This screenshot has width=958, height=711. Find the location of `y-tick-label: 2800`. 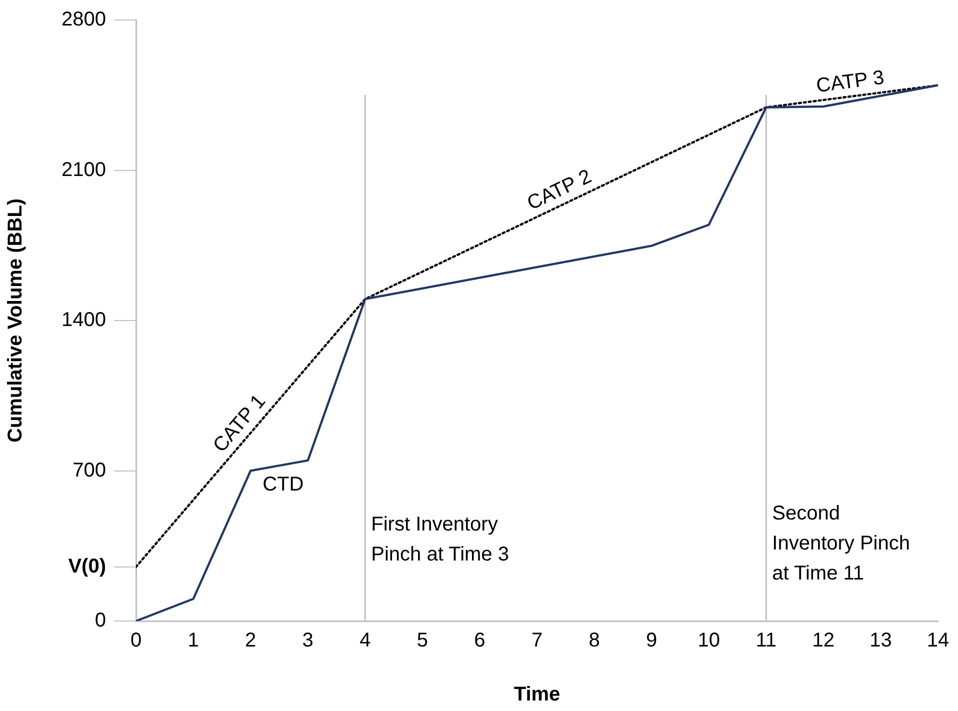

y-tick-label: 2800 is located at coordinates (84, 19).